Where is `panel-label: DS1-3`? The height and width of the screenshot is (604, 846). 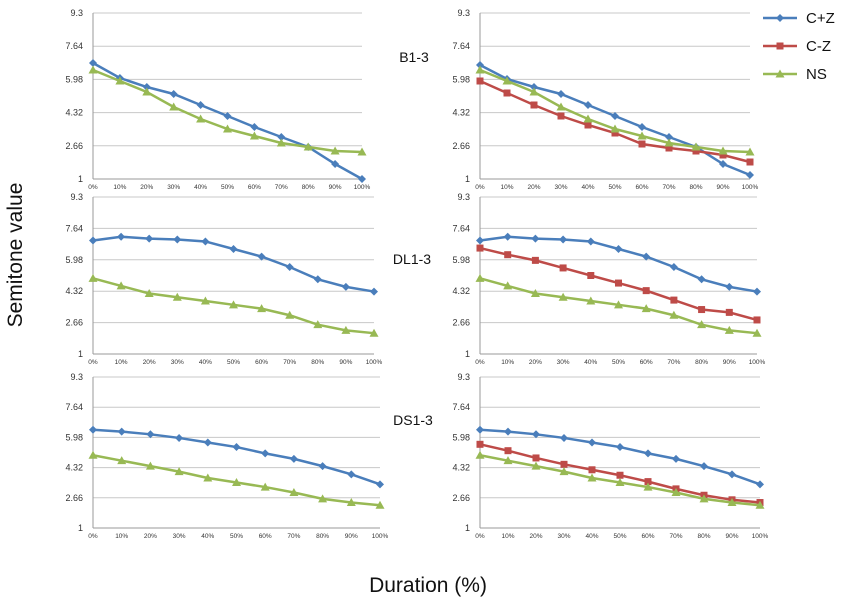 panel-label: DS1-3 is located at coordinates (413, 420).